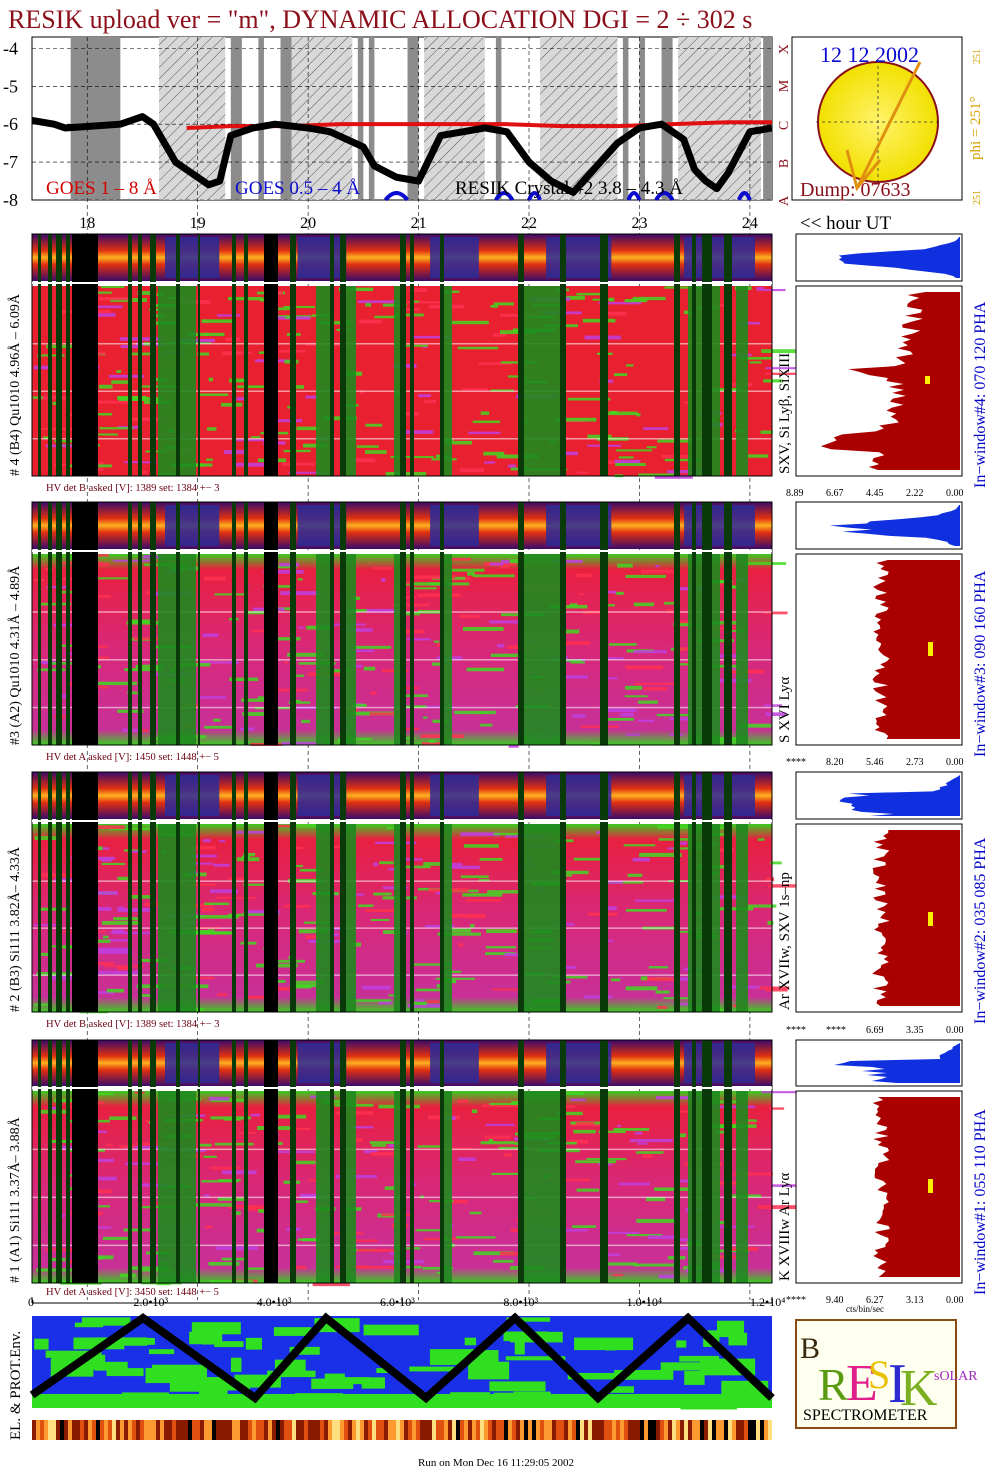 This screenshot has width=1004, height=1477. Describe the element at coordinates (785, 941) in the screenshot. I see `channel-line-label: Ar XVIIw, SXV 1s–np` at that location.